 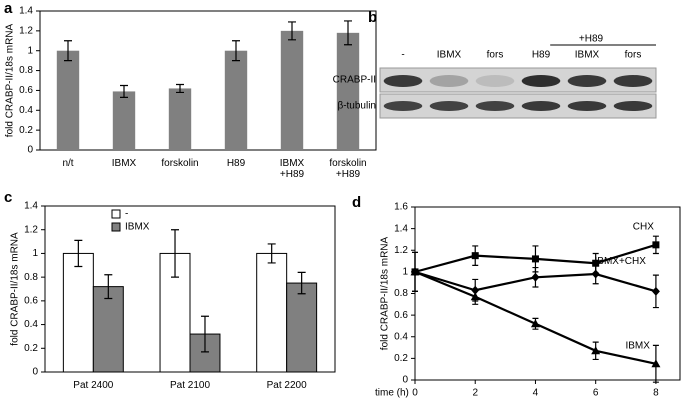 What do you see at coordinates (190, 385) in the screenshot?
I see `x-tick-label: Pat 2100` at bounding box center [190, 385].